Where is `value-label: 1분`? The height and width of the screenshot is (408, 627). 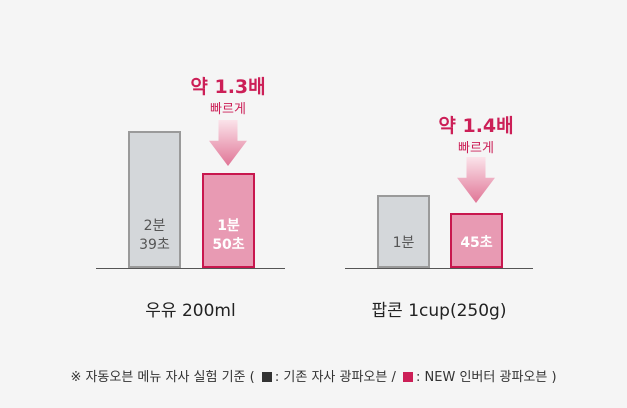 value-label: 1분 is located at coordinates (403, 243).